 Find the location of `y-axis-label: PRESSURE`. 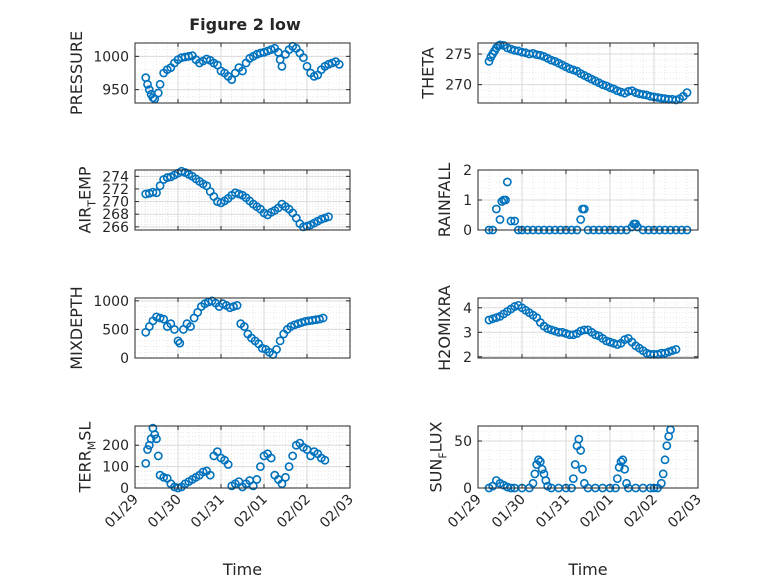

y-axis-label: PRESSURE is located at coordinates (76, 73).